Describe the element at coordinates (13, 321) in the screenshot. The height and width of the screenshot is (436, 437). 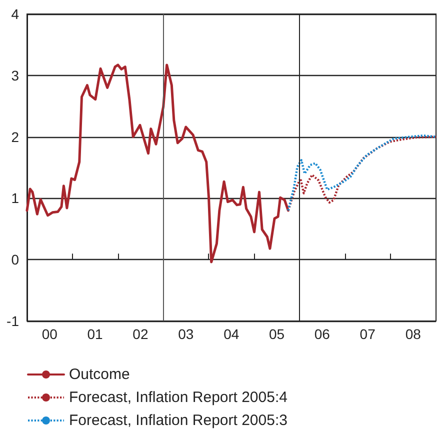
I see `y-tick-label: -1` at that location.